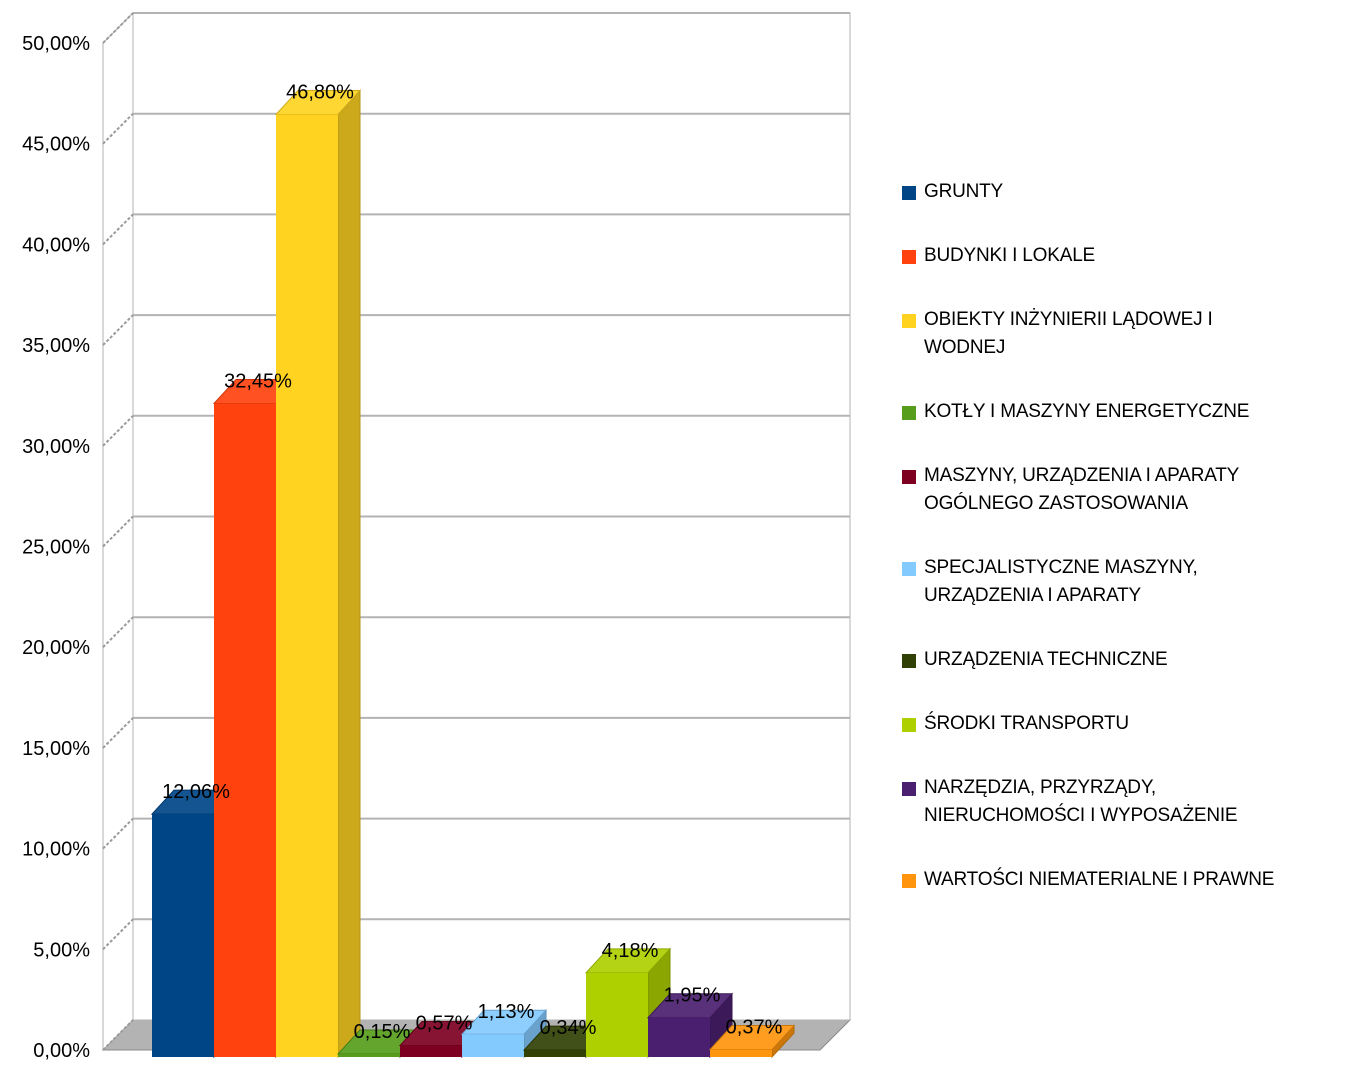 The height and width of the screenshot is (1086, 1352). Describe the element at coordinates (1056, 503) in the screenshot. I see `legend-label: OGÓLNEGO ZASTOSOWANIA` at that location.